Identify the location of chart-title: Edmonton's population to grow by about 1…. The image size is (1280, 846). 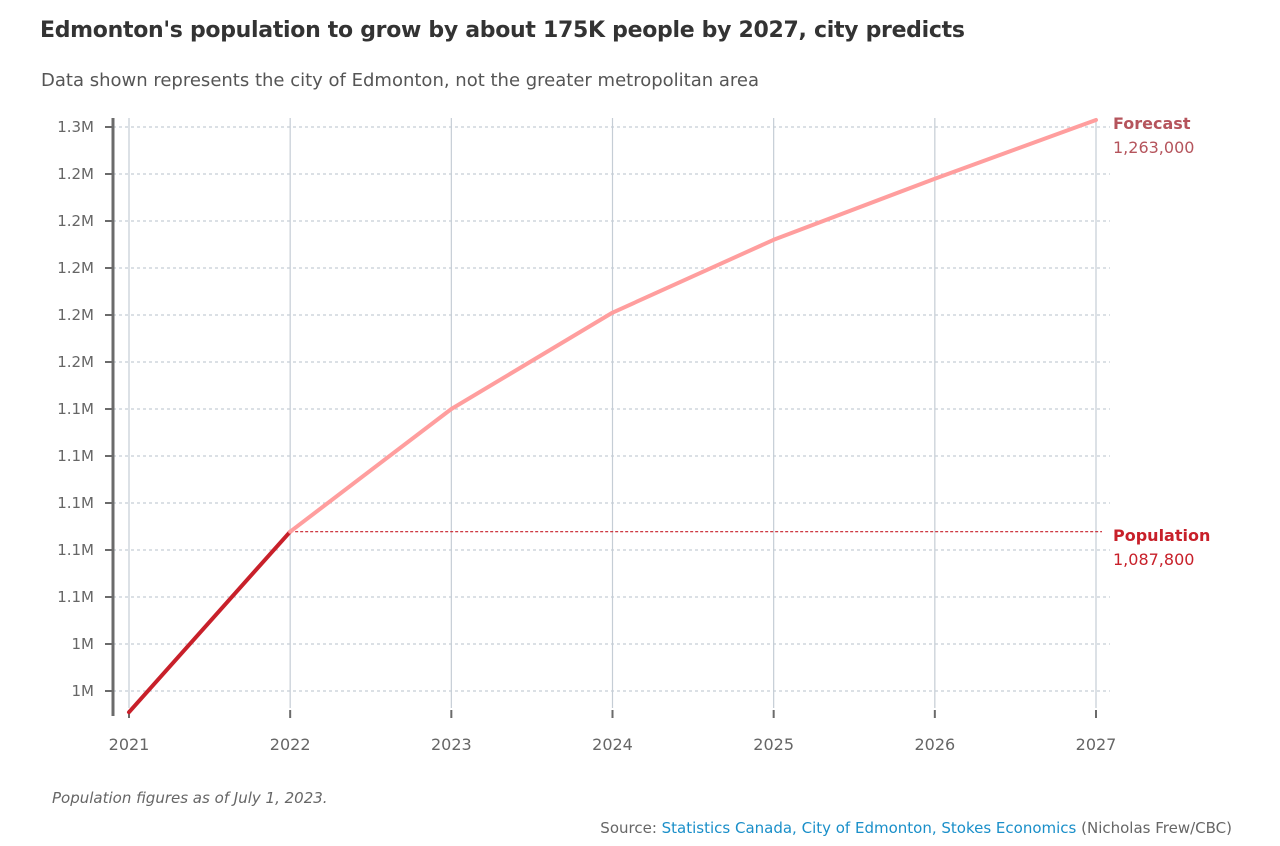
(502, 30).